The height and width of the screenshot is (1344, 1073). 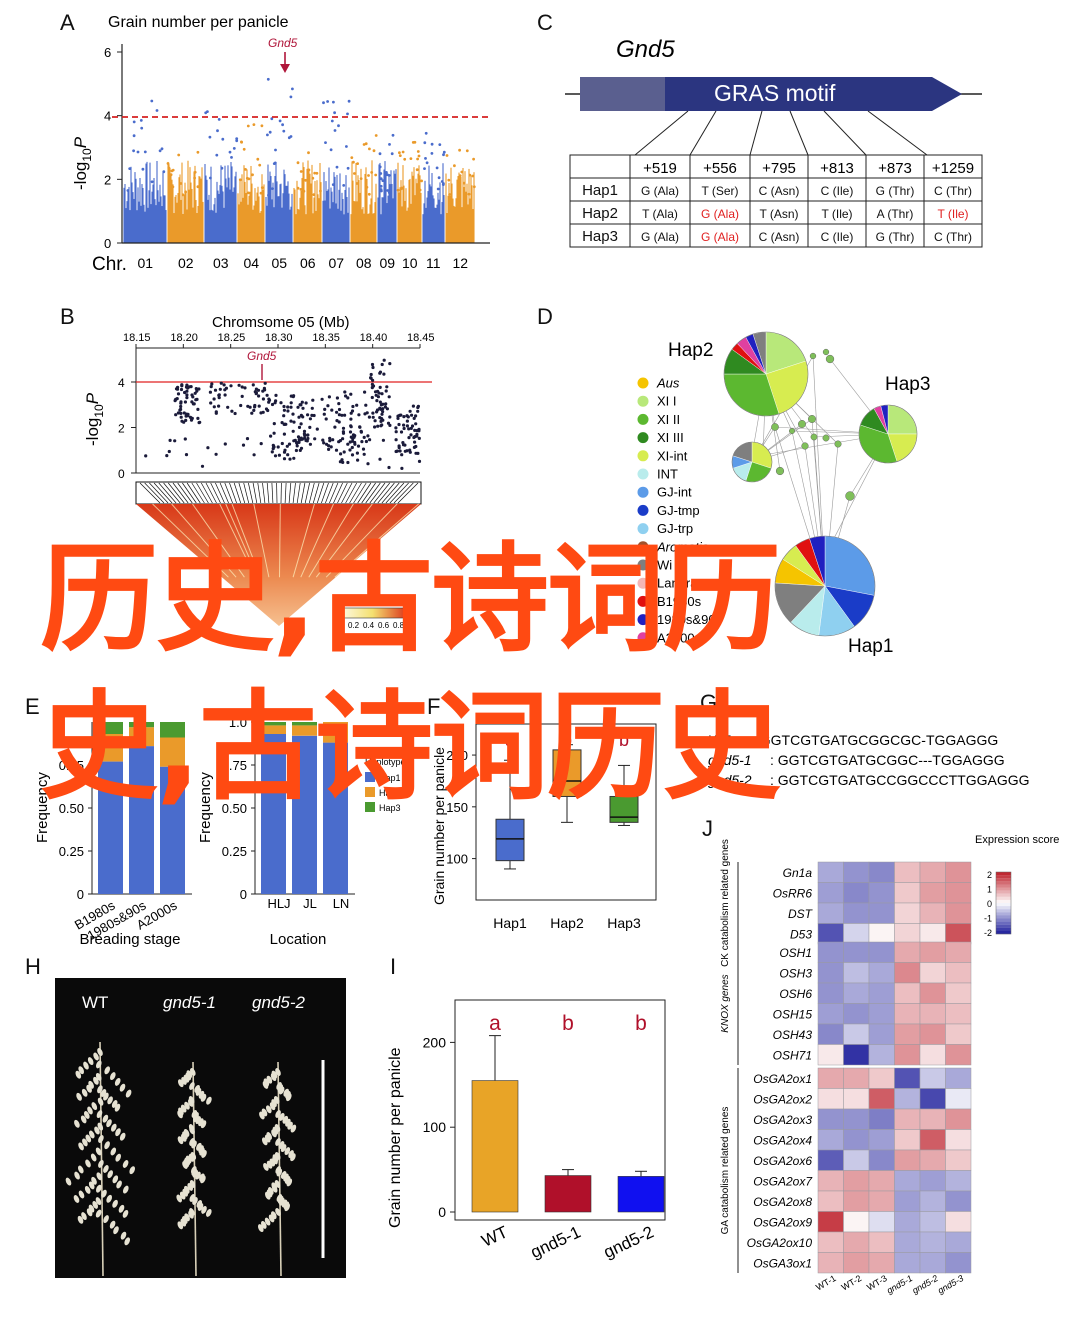 I want to click on table-header: +1259, so click(x=953, y=168).